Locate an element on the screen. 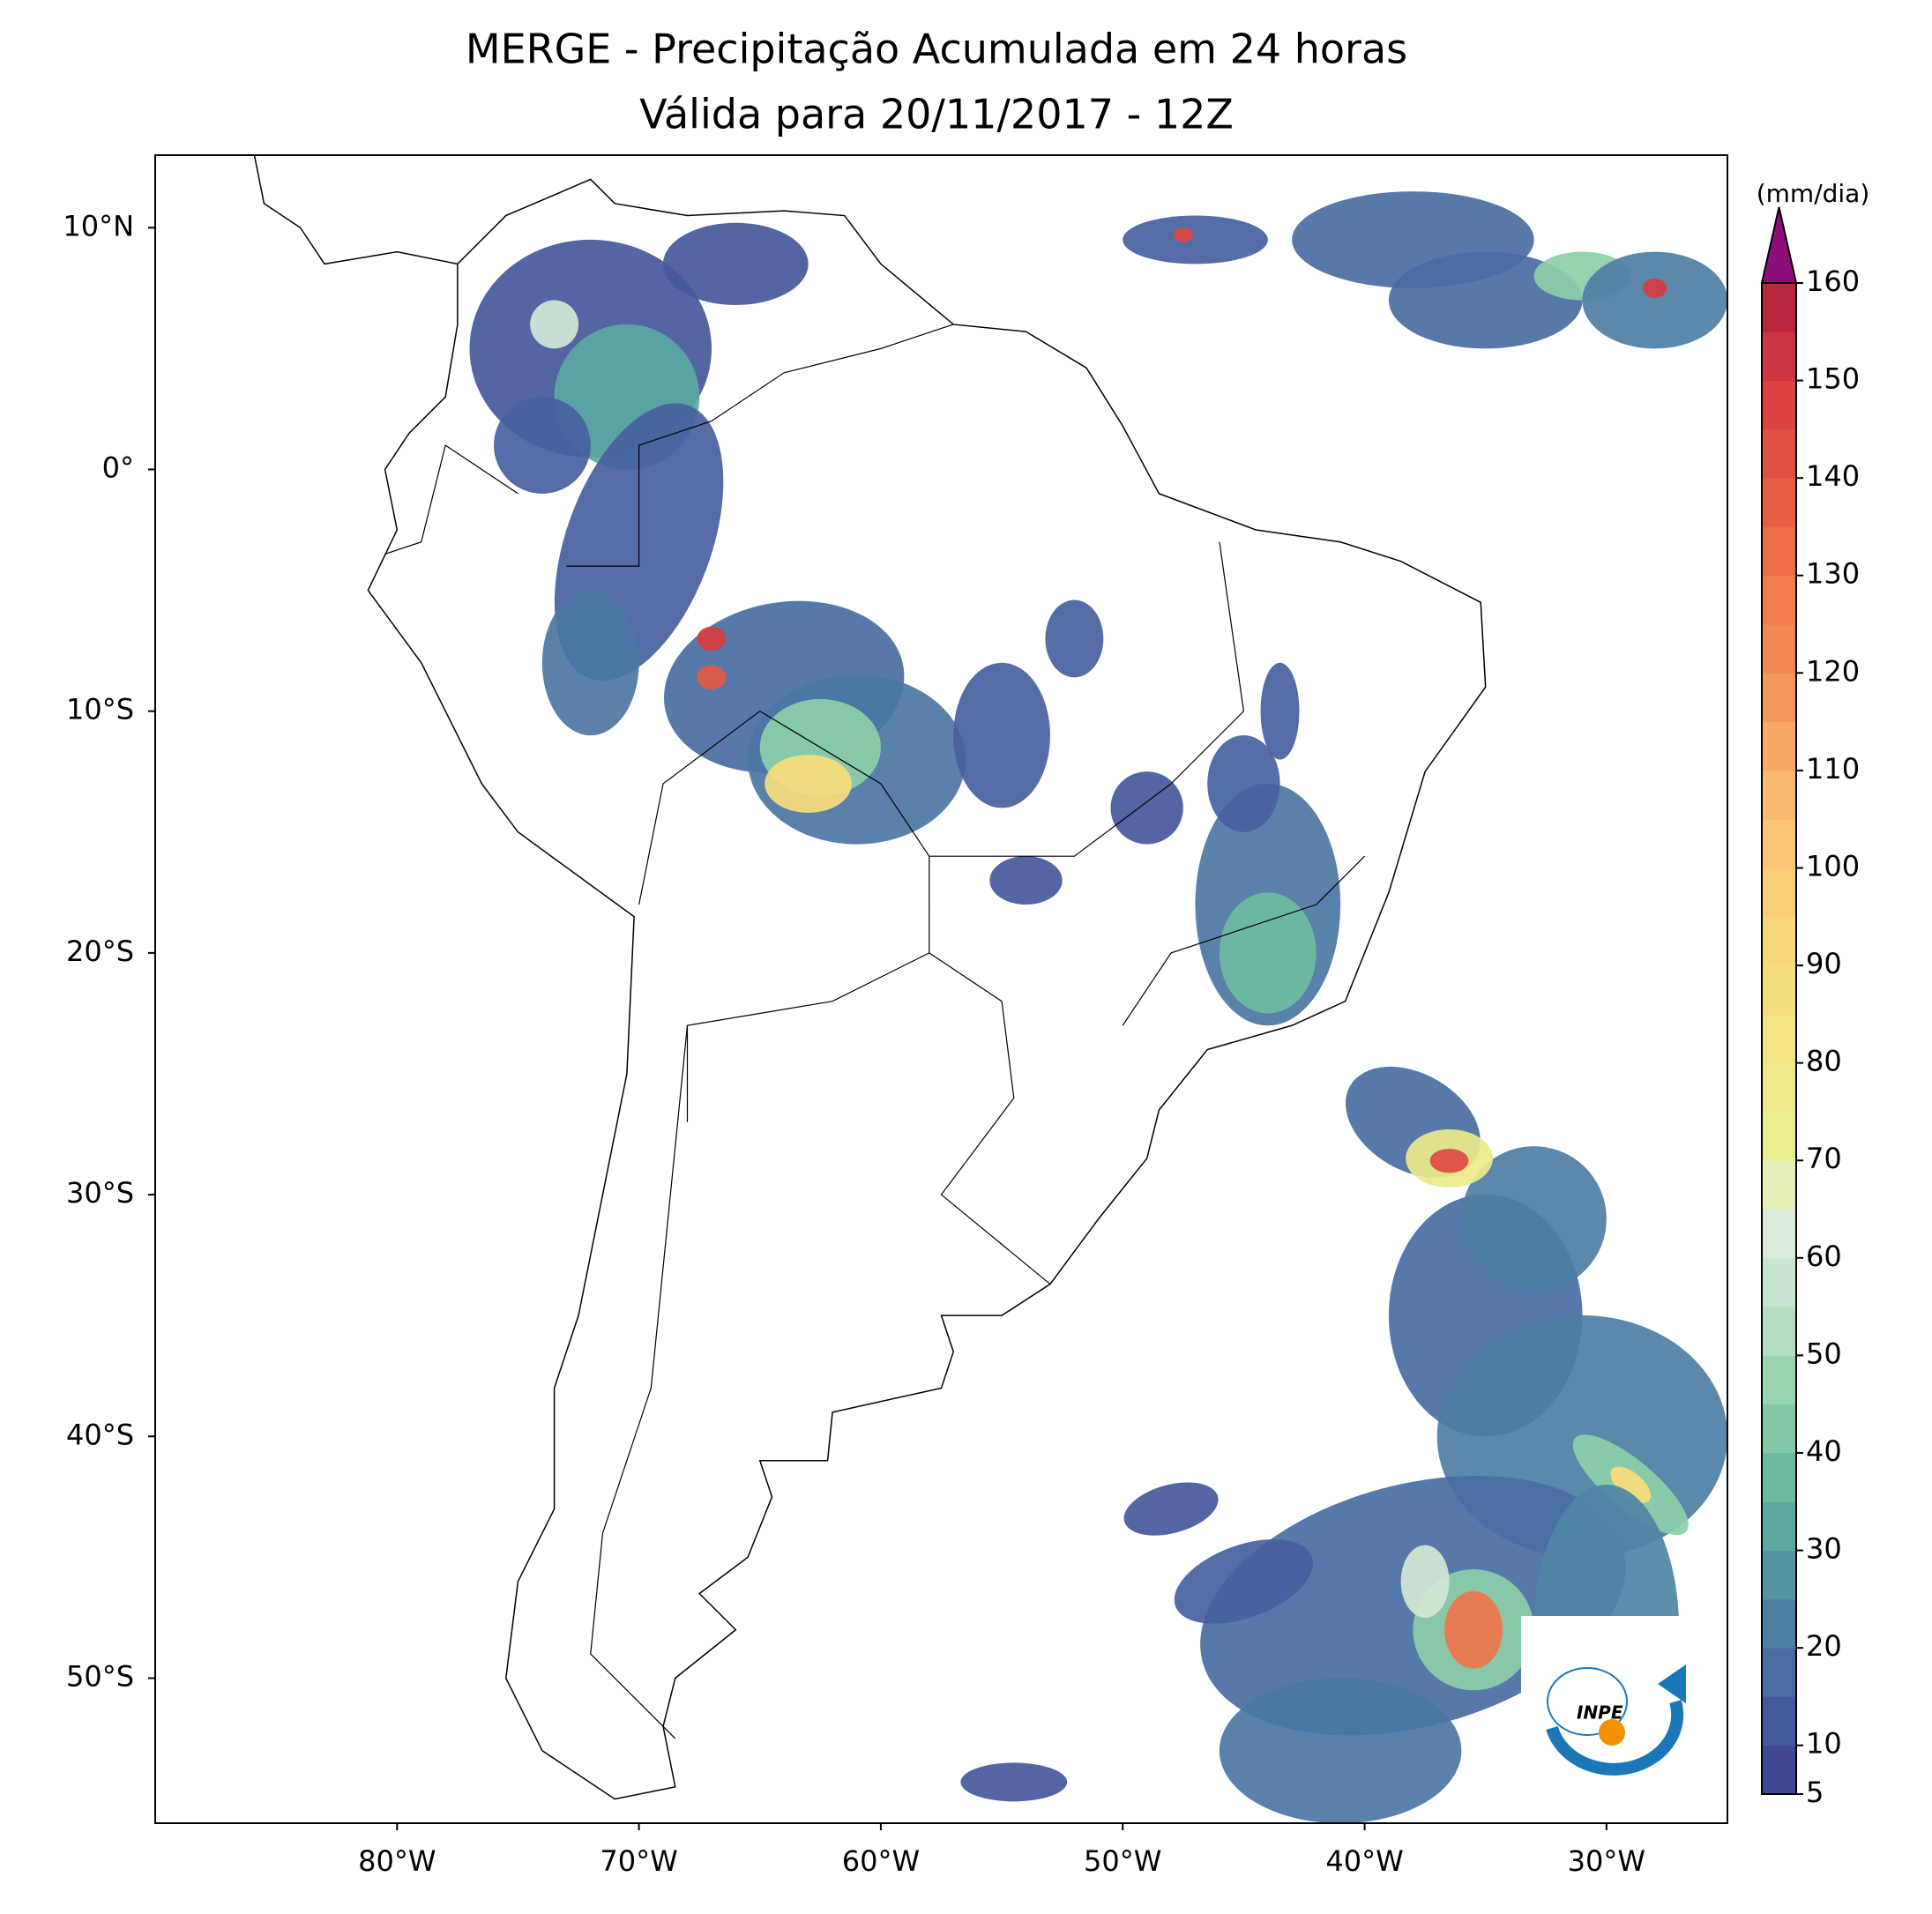  colorbar-tick-label: 10 is located at coordinates (1824, 1744).